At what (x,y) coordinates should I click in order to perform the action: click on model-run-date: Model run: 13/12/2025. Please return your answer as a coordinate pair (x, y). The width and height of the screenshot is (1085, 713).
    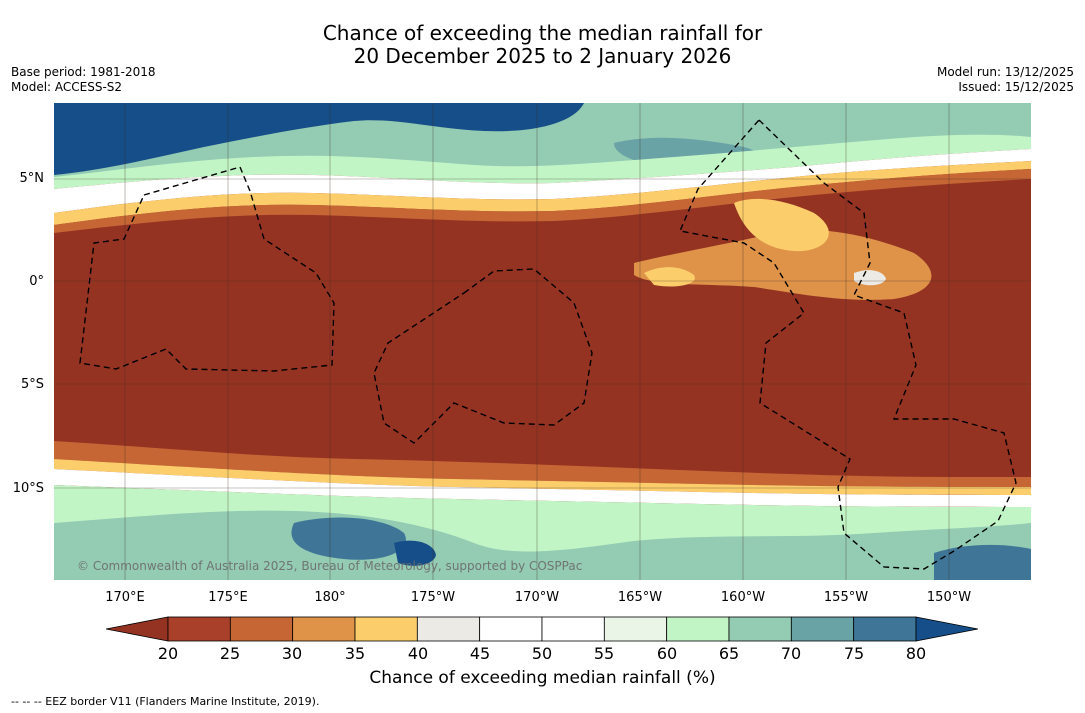
    Looking at the image, I should click on (1005, 72).